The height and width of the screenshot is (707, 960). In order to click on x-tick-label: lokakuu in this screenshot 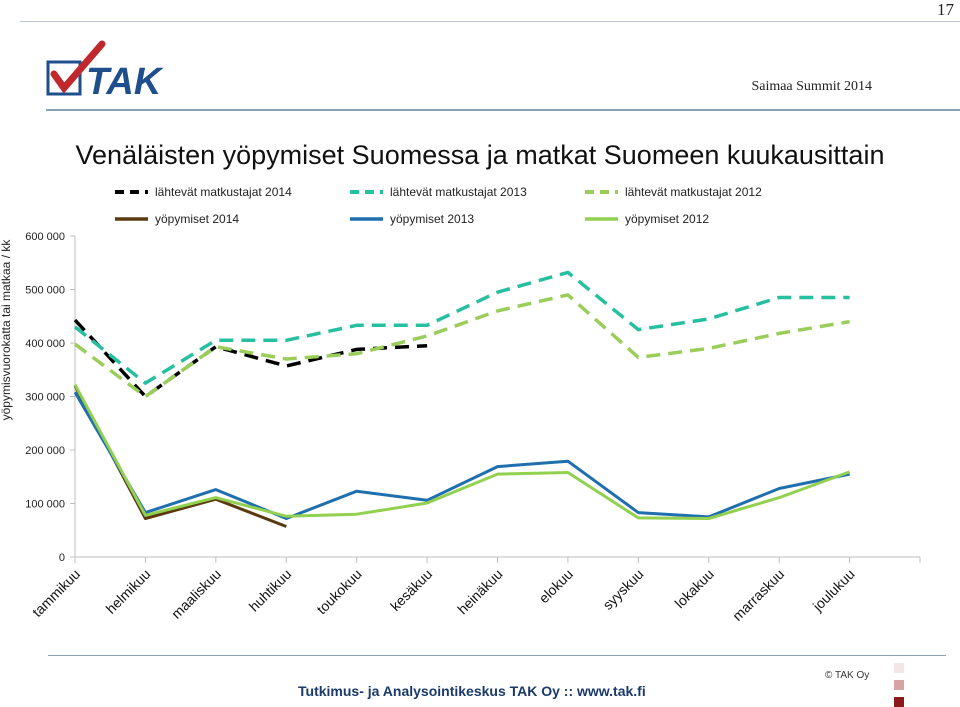, I will do `click(693, 588)`.